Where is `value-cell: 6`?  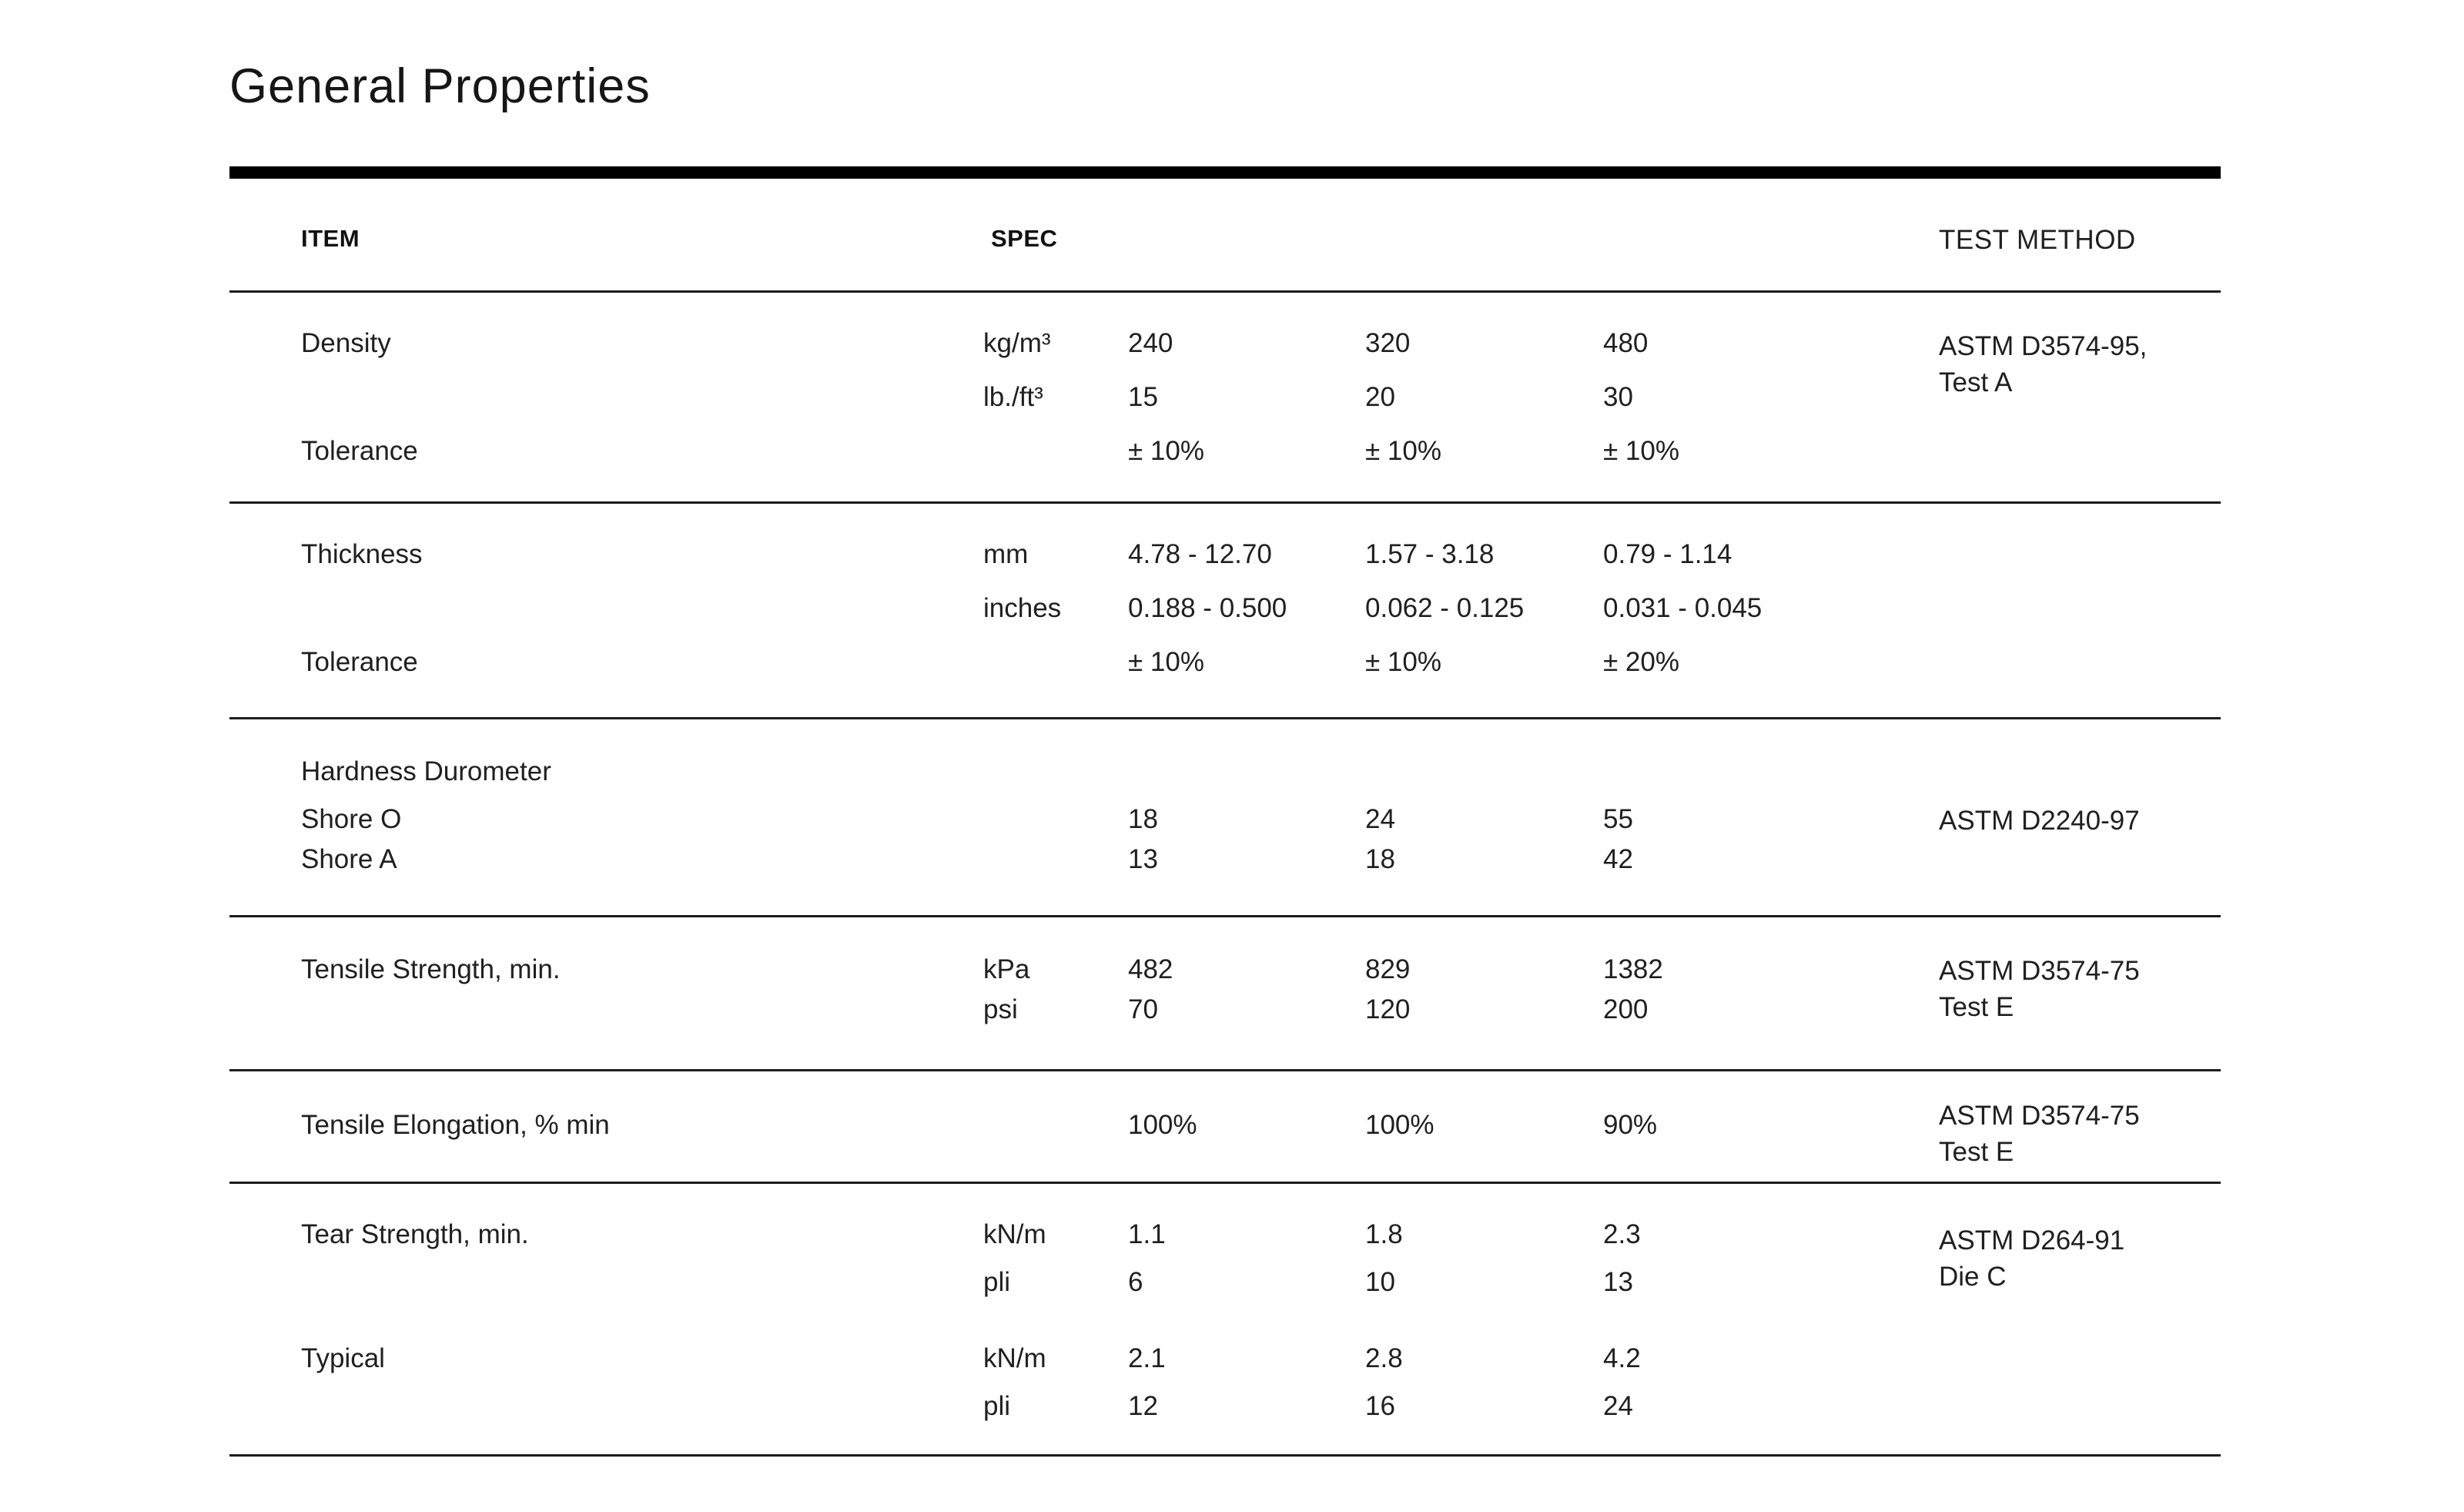 value-cell: 6 is located at coordinates (1135, 1282).